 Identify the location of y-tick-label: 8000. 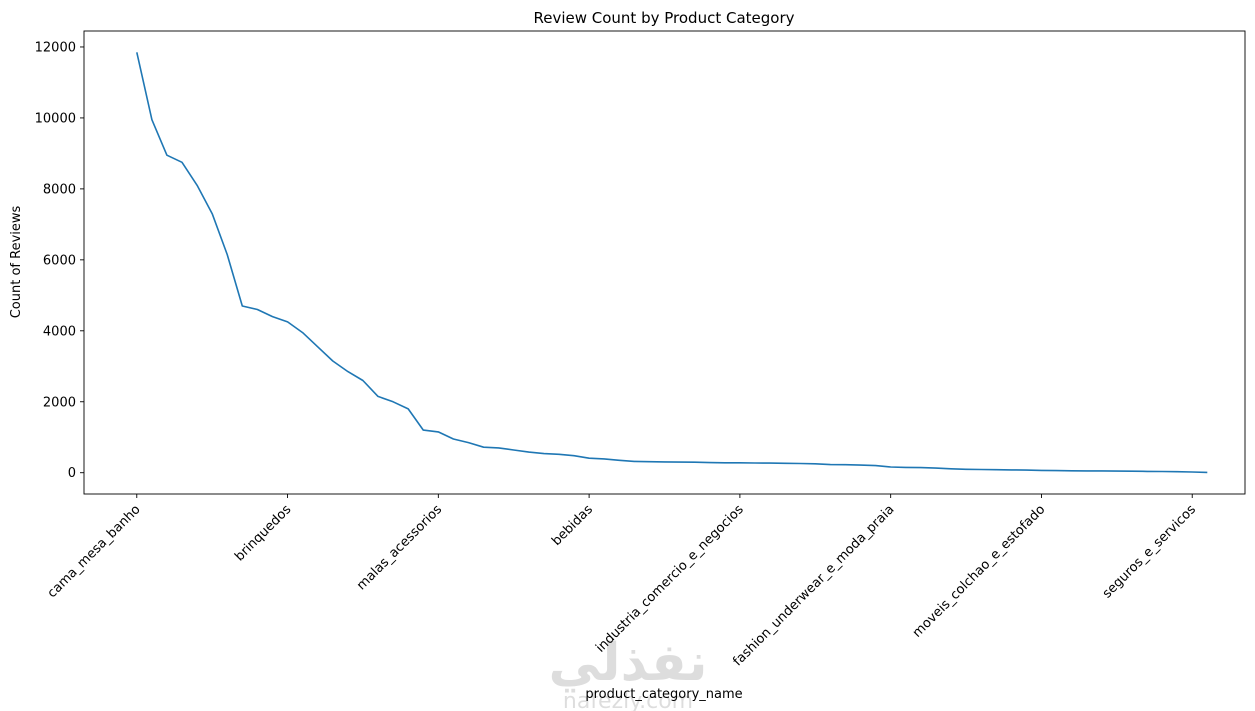
(59, 189).